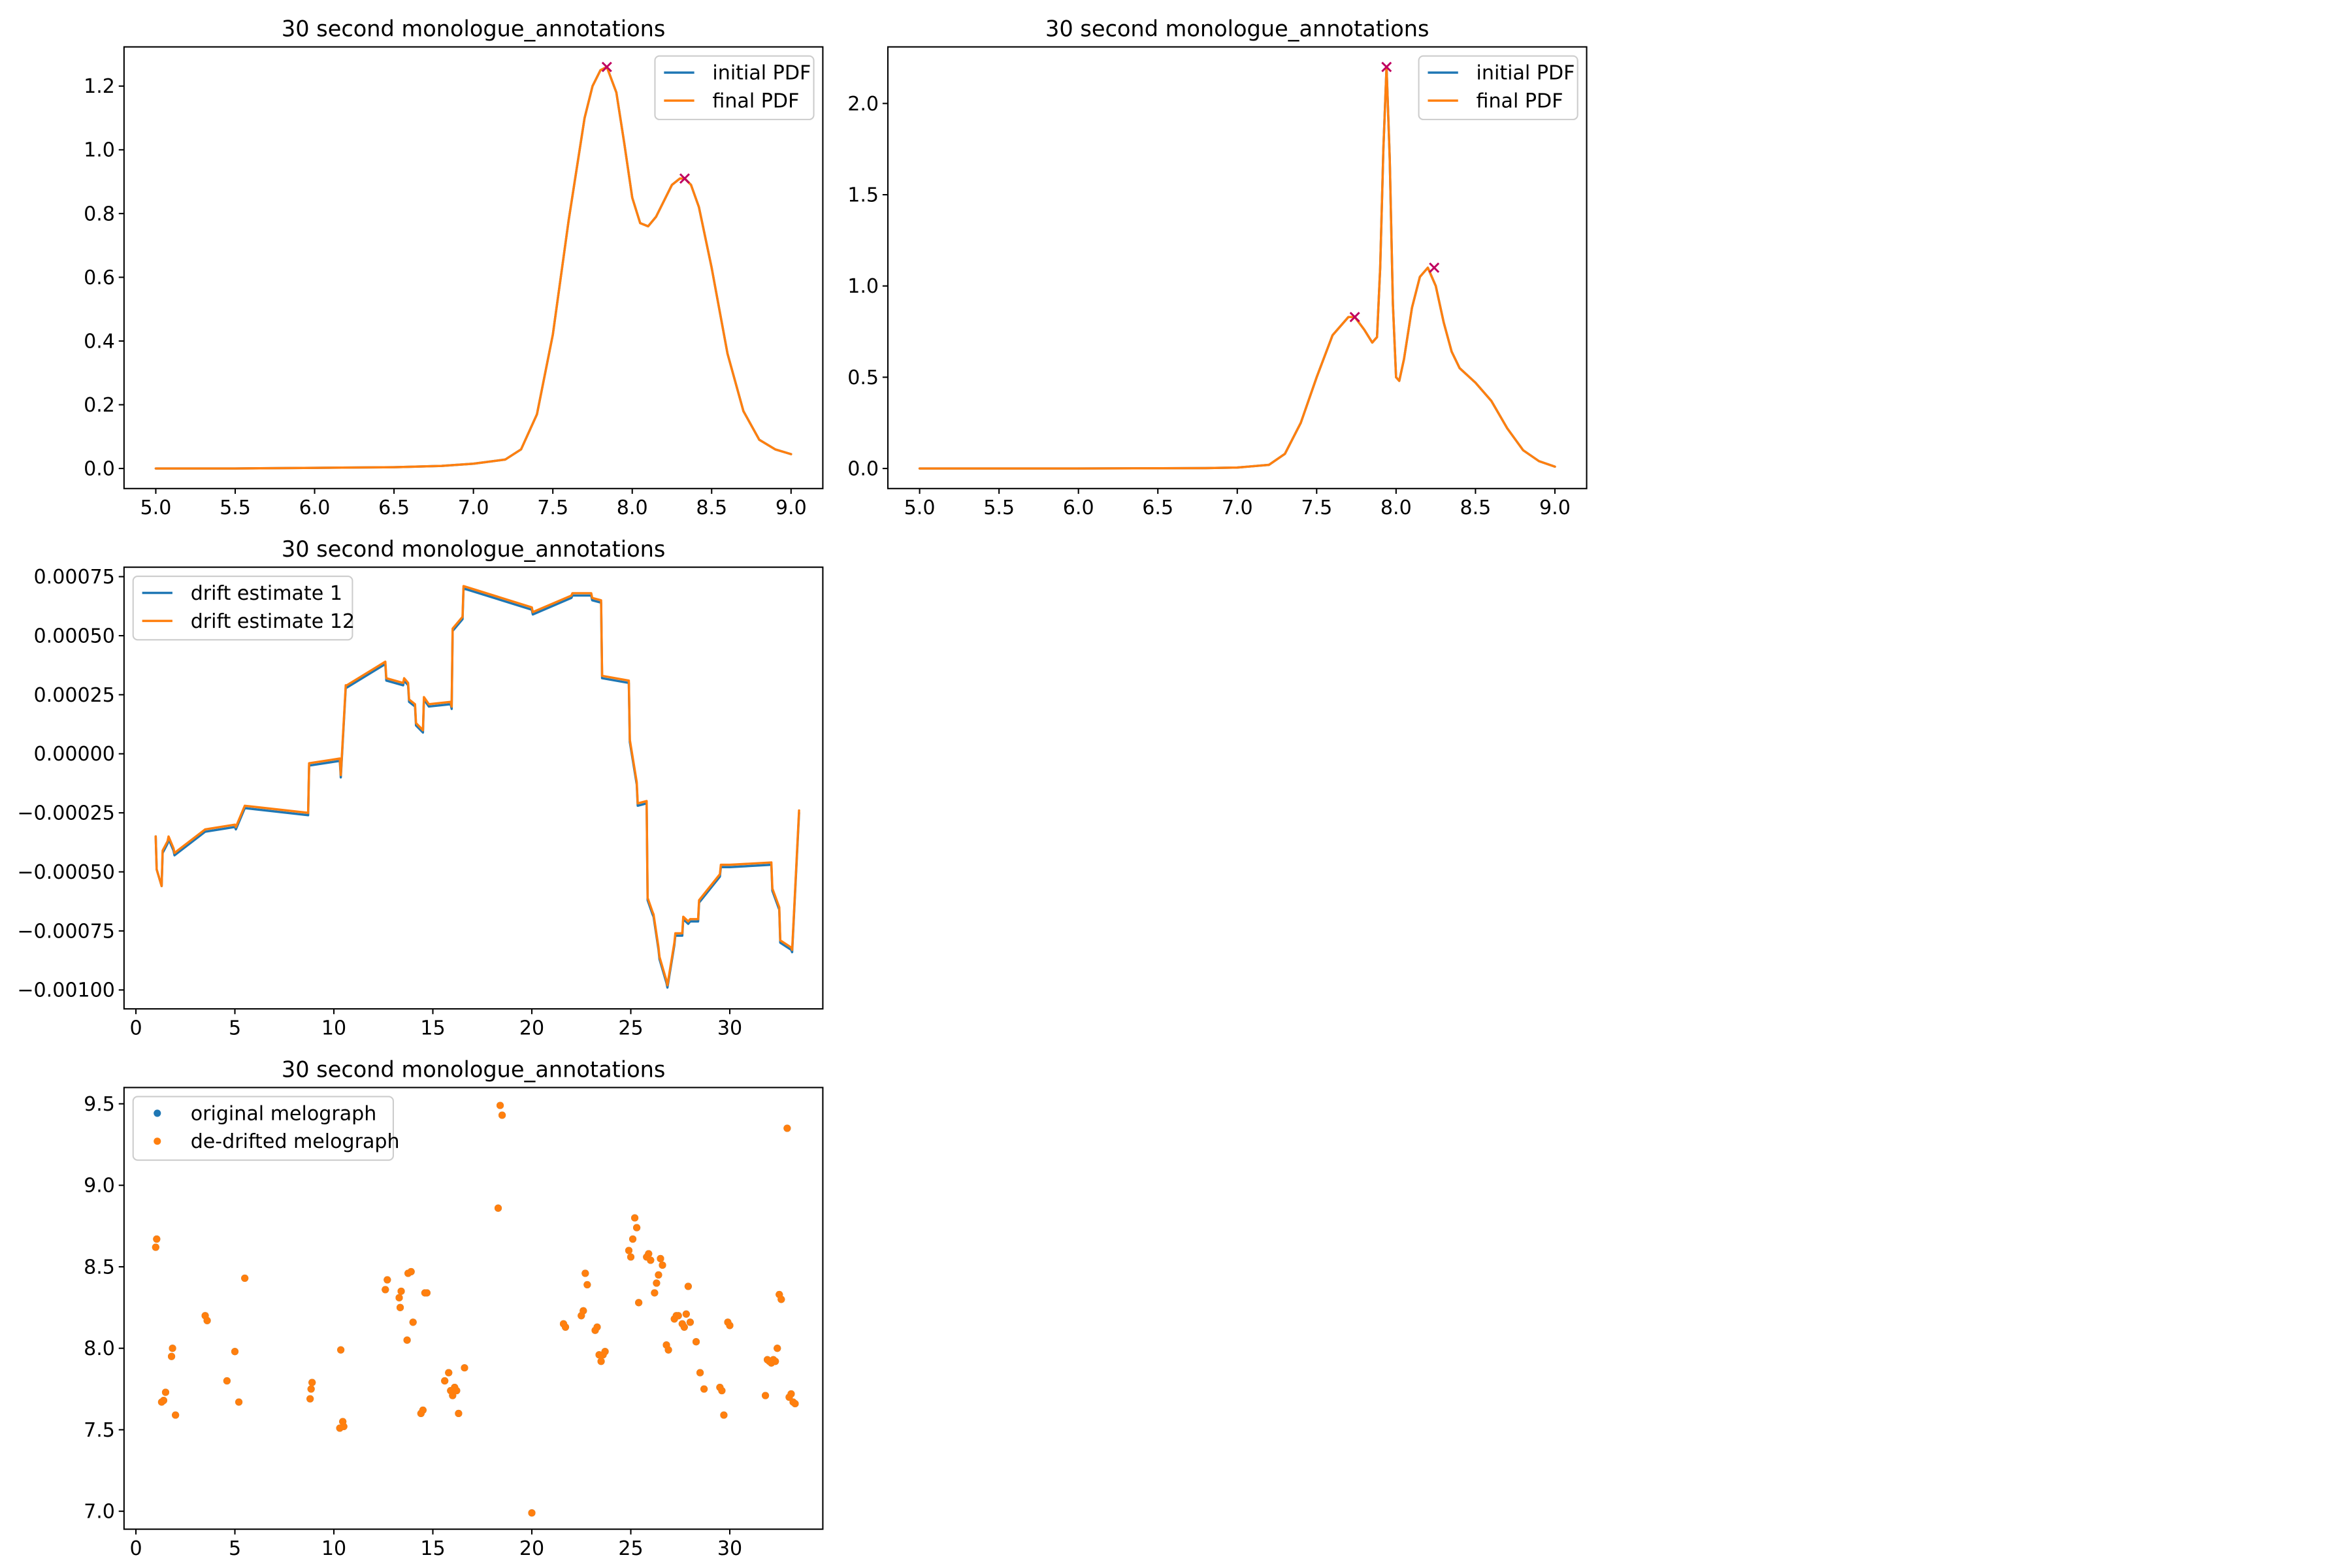 The width and height of the screenshot is (2352, 1568). Describe the element at coordinates (157, 1113) in the screenshot. I see `legend-marker` at that location.